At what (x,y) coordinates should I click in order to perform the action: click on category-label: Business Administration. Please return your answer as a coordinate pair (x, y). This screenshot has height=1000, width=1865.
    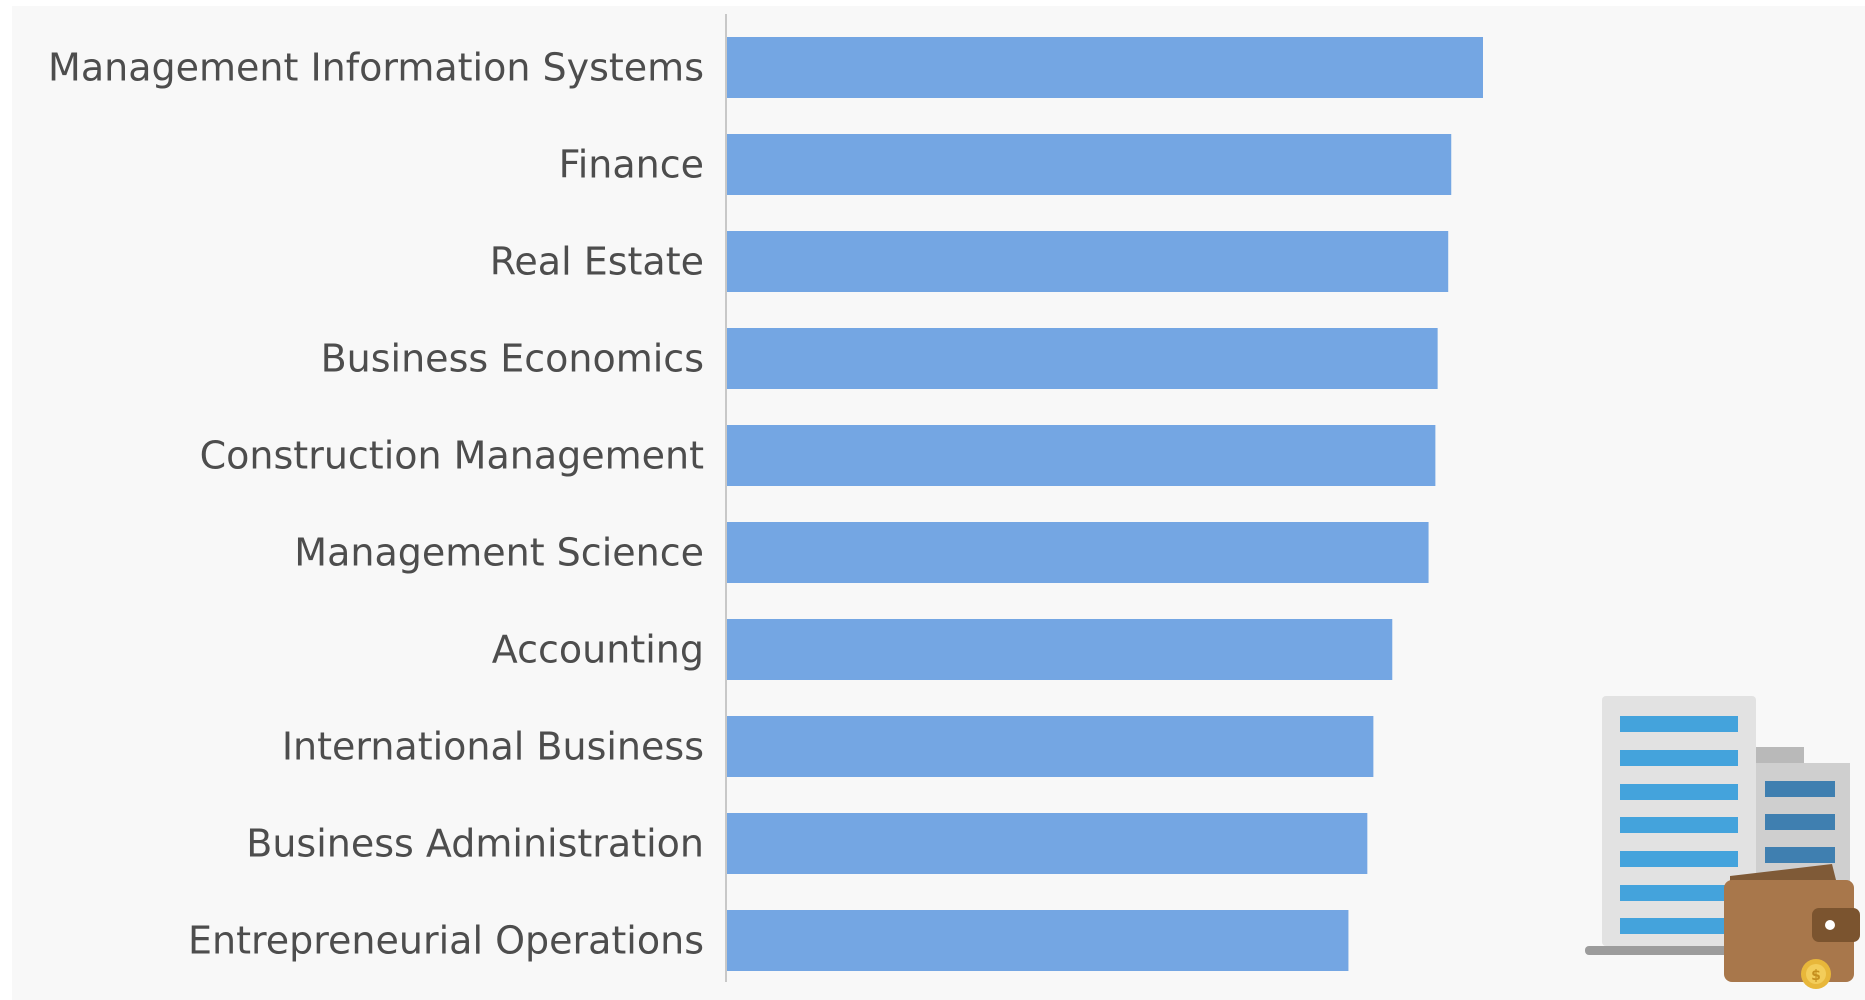
    Looking at the image, I should click on (475, 844).